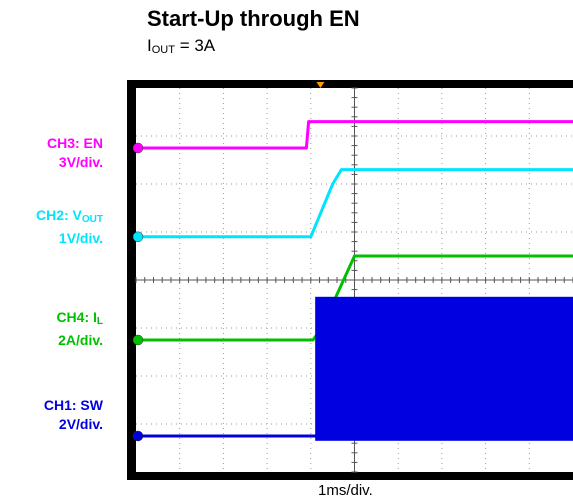  Describe the element at coordinates (69, 227) in the screenshot. I see `ch2-label: CH2: VOUT 1V/div.` at that location.